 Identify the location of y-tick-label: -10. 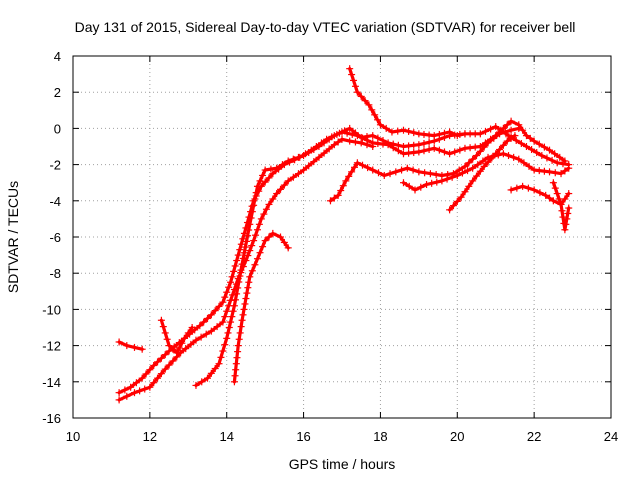
(51, 309).